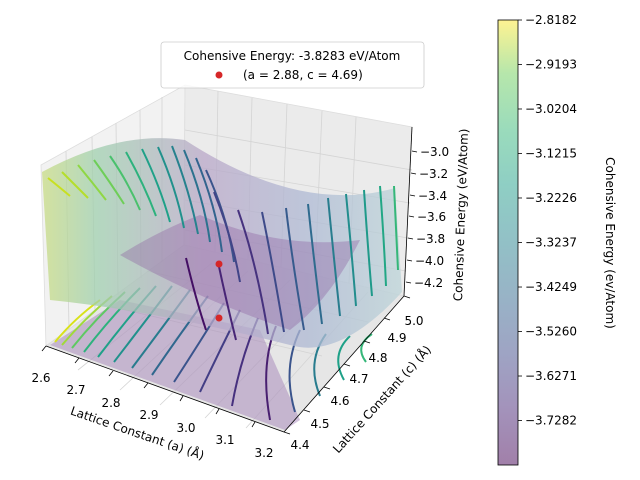  Describe the element at coordinates (508, 242) in the screenshot. I see `colorbar-gradient` at that location.